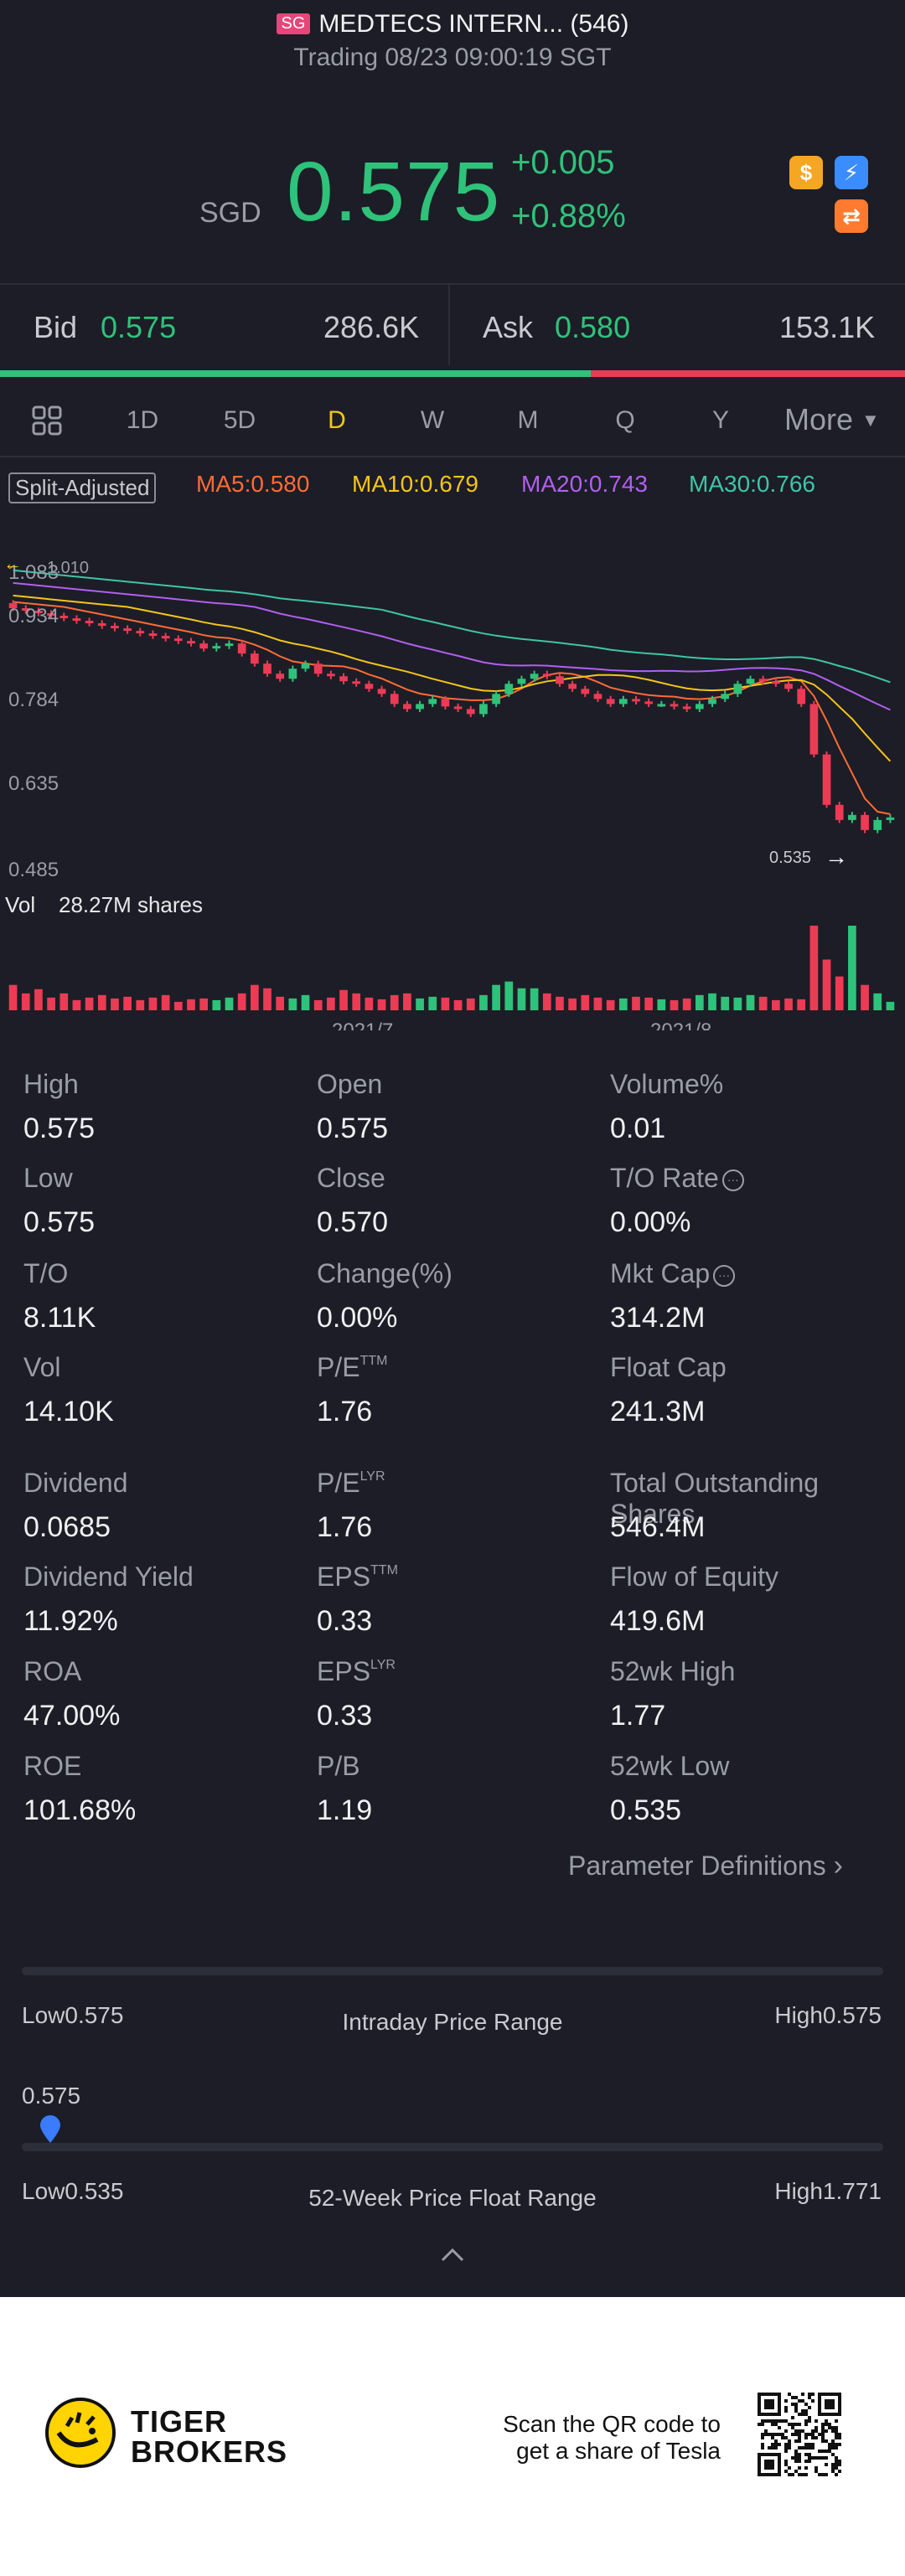  I want to click on tab-m: M, so click(528, 420).